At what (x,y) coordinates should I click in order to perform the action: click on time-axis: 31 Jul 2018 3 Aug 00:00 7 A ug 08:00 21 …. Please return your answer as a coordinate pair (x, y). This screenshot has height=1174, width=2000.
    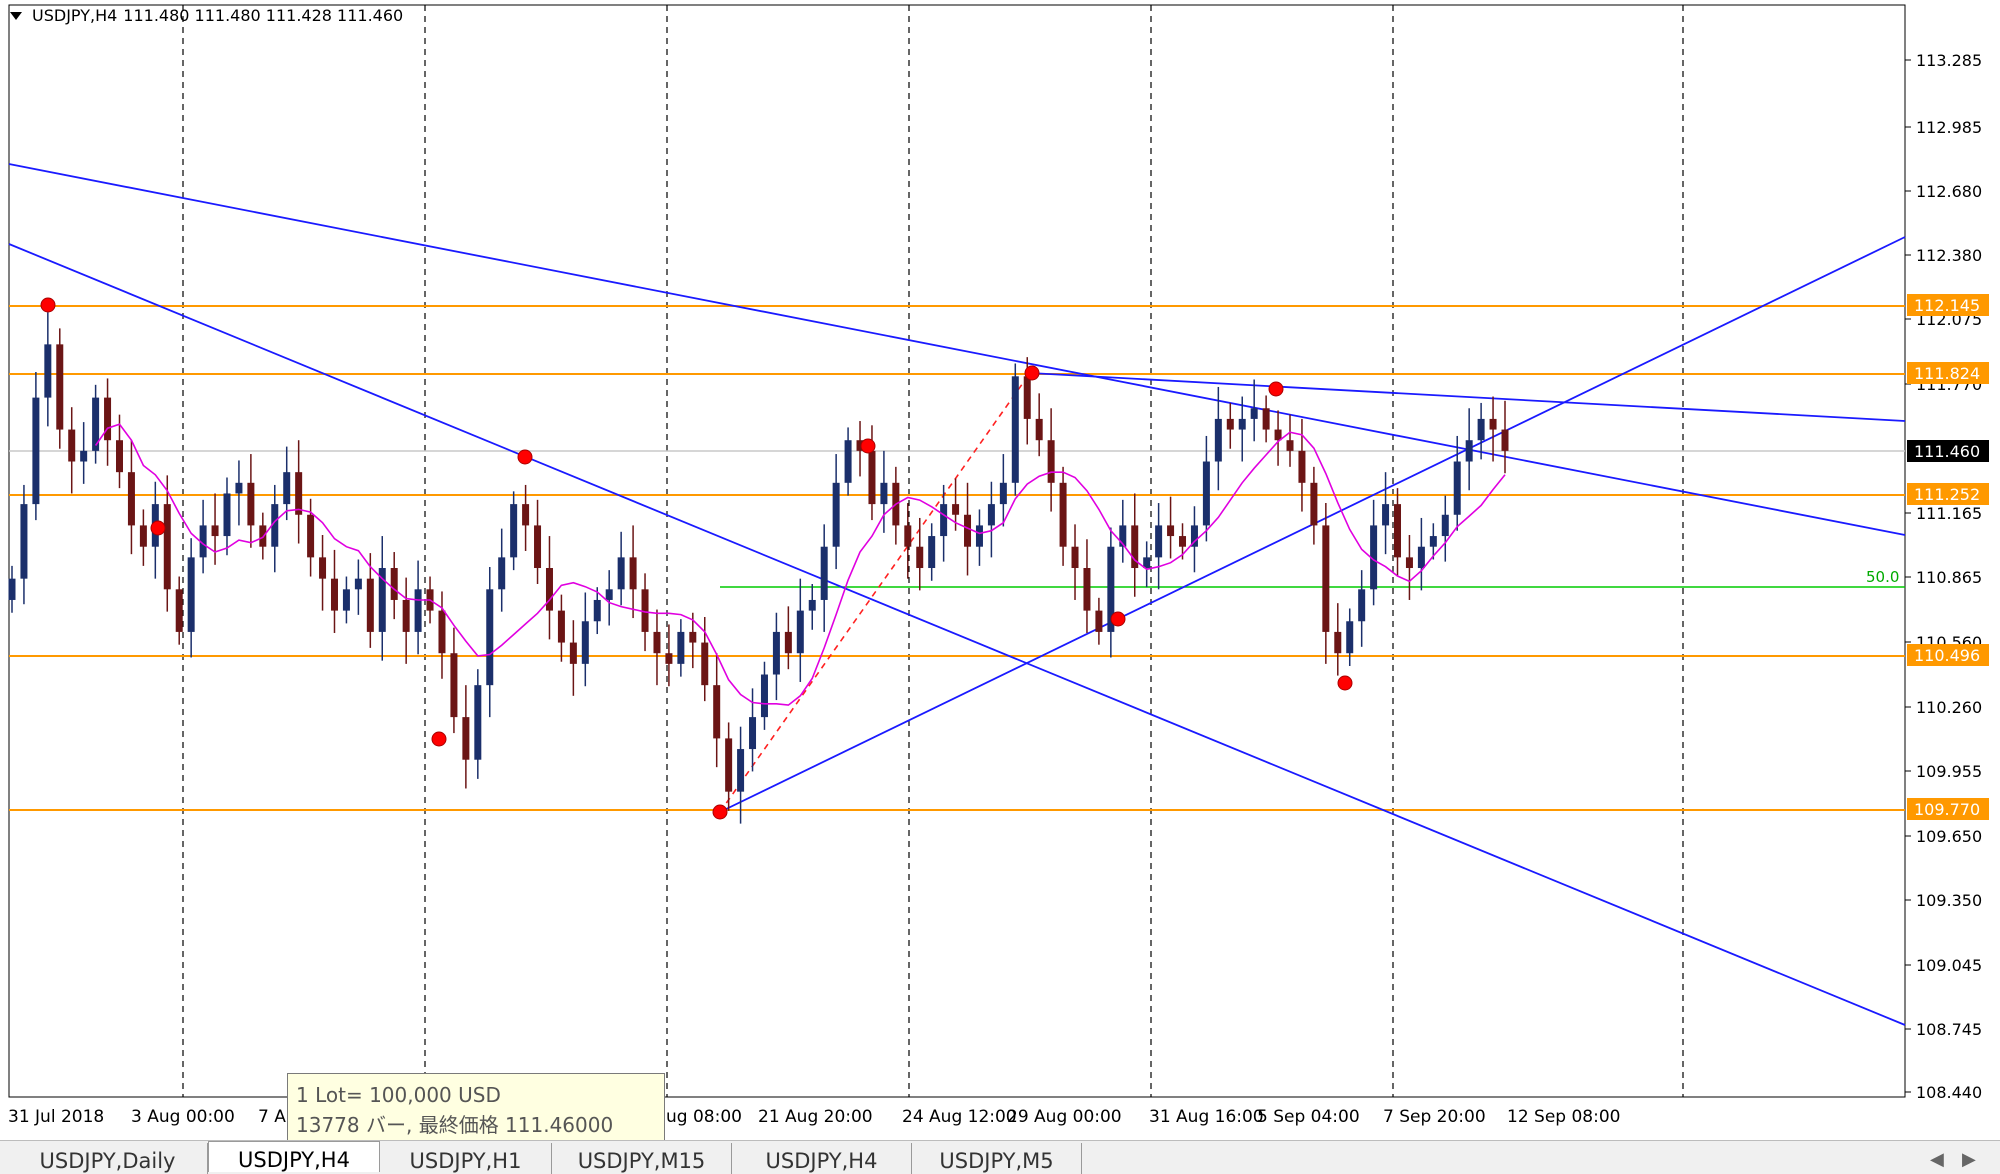
    Looking at the image, I should click on (814, 1117).